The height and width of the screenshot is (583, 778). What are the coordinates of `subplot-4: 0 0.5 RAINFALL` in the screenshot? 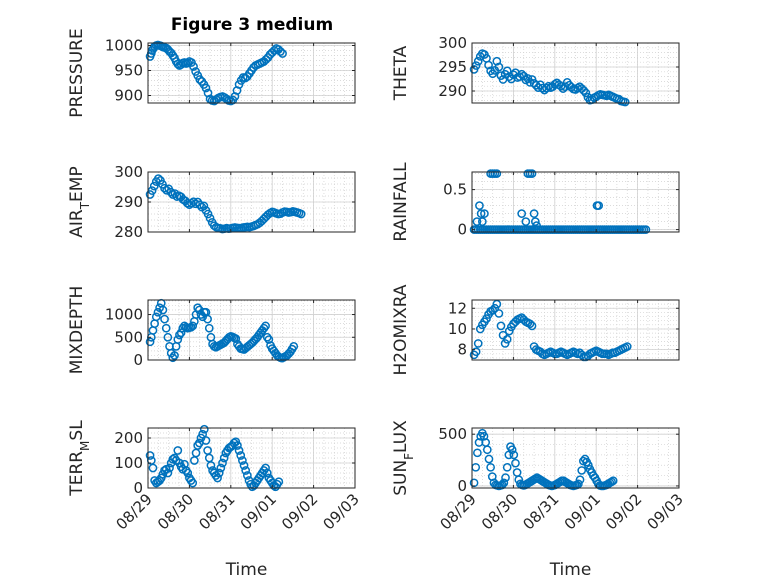 It's located at (535, 202).